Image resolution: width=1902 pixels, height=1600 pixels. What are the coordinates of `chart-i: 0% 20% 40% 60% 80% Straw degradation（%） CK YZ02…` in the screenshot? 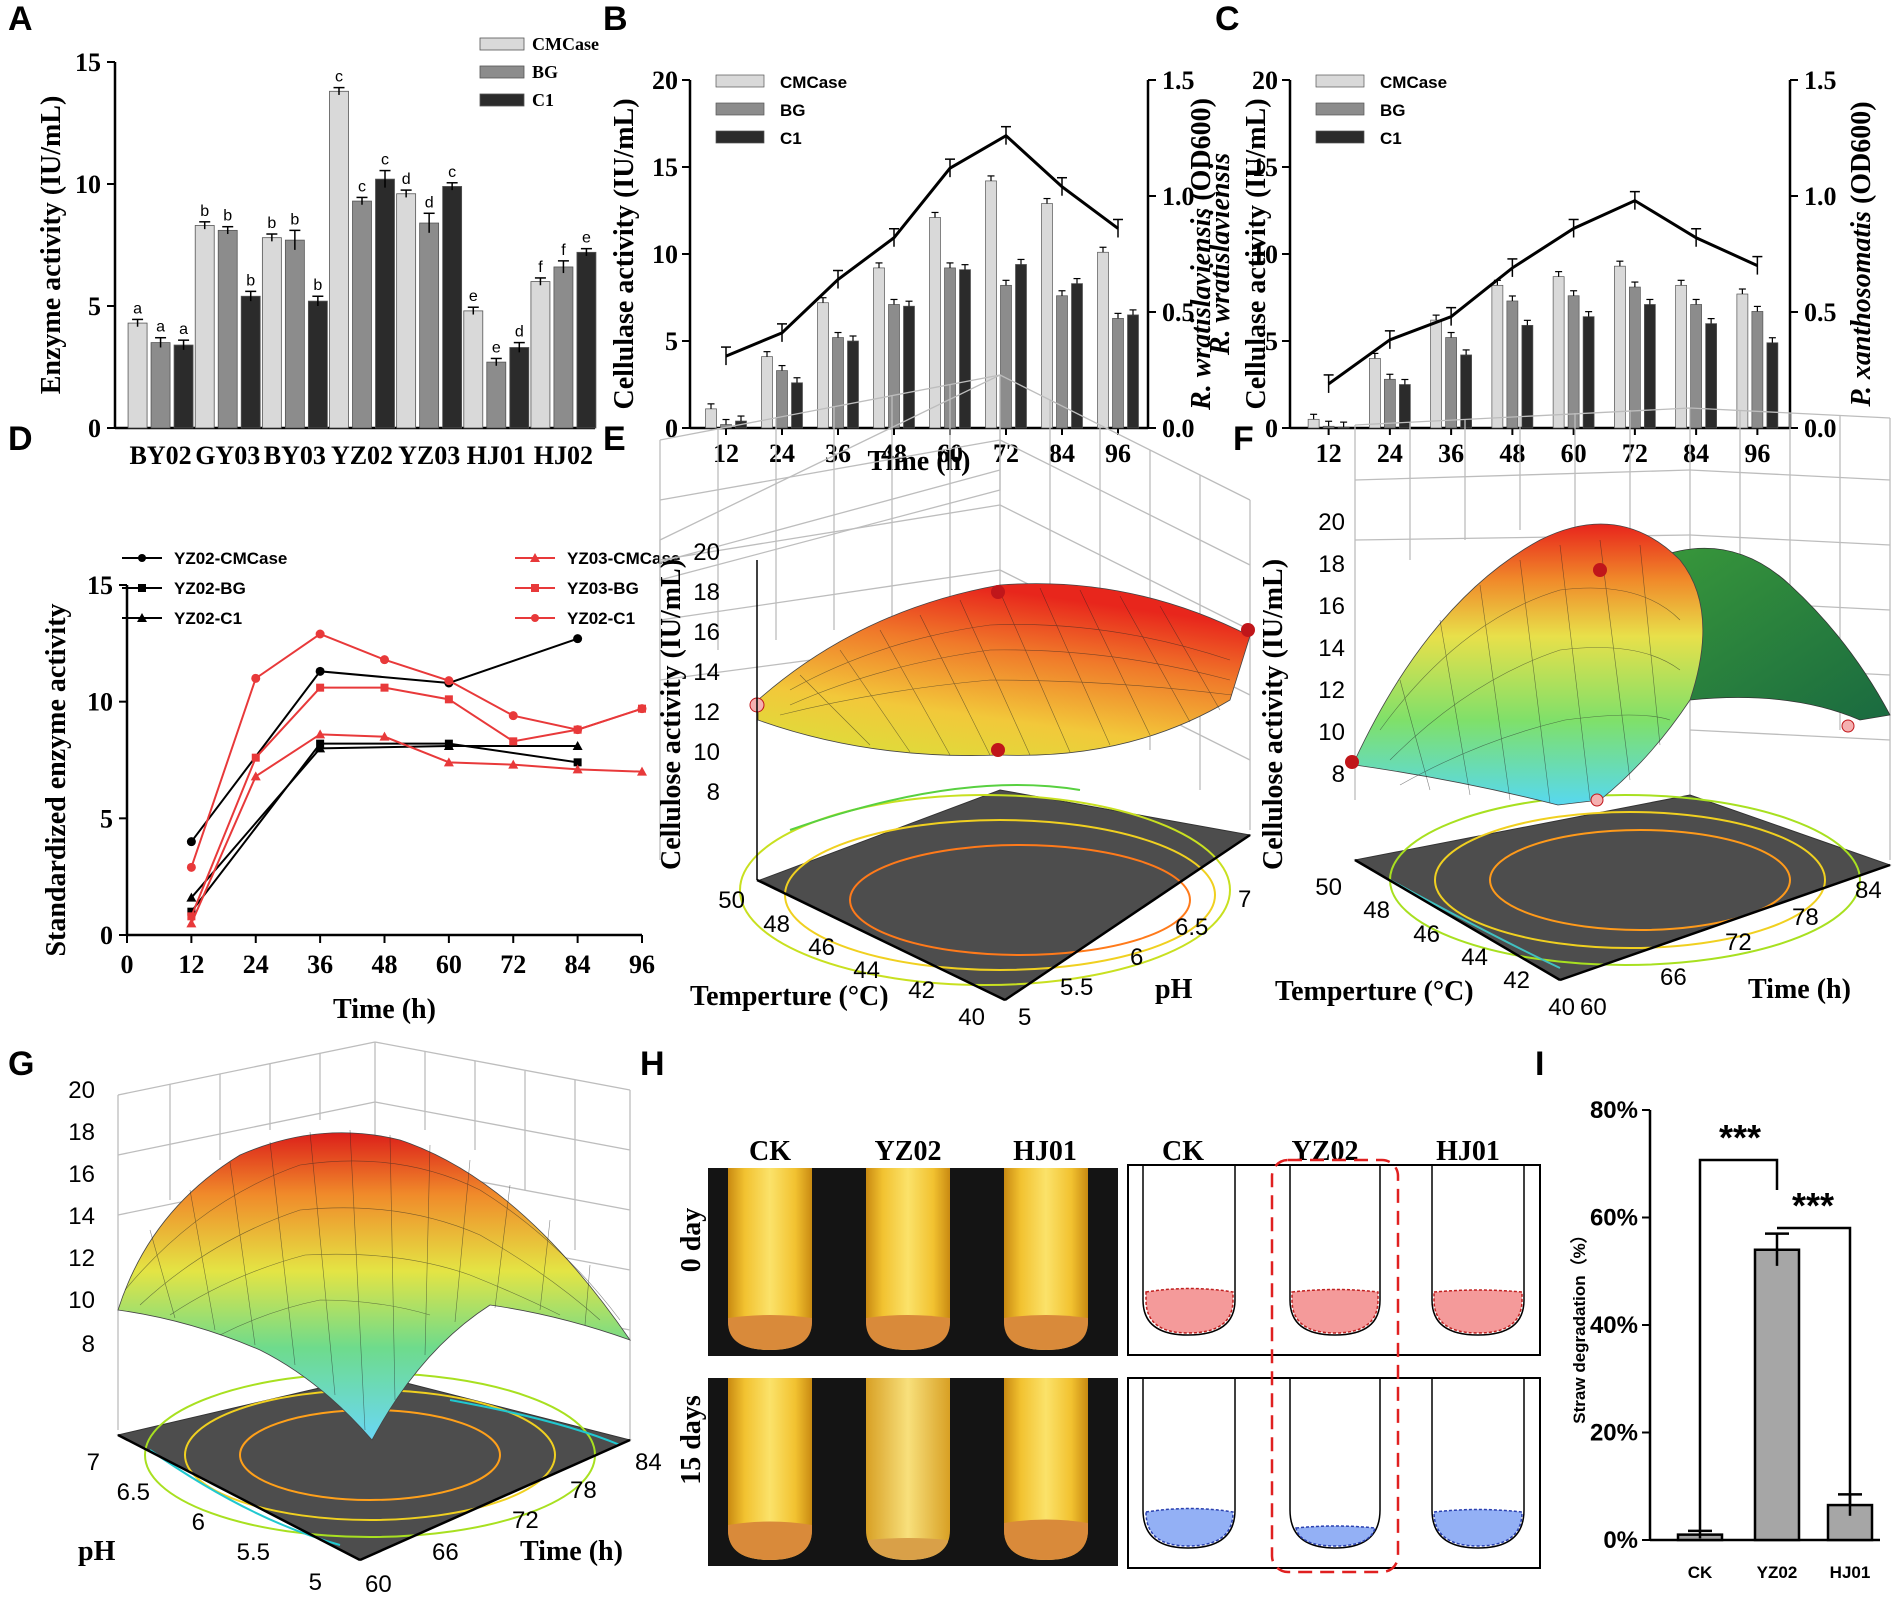 It's located at (1724, 1339).